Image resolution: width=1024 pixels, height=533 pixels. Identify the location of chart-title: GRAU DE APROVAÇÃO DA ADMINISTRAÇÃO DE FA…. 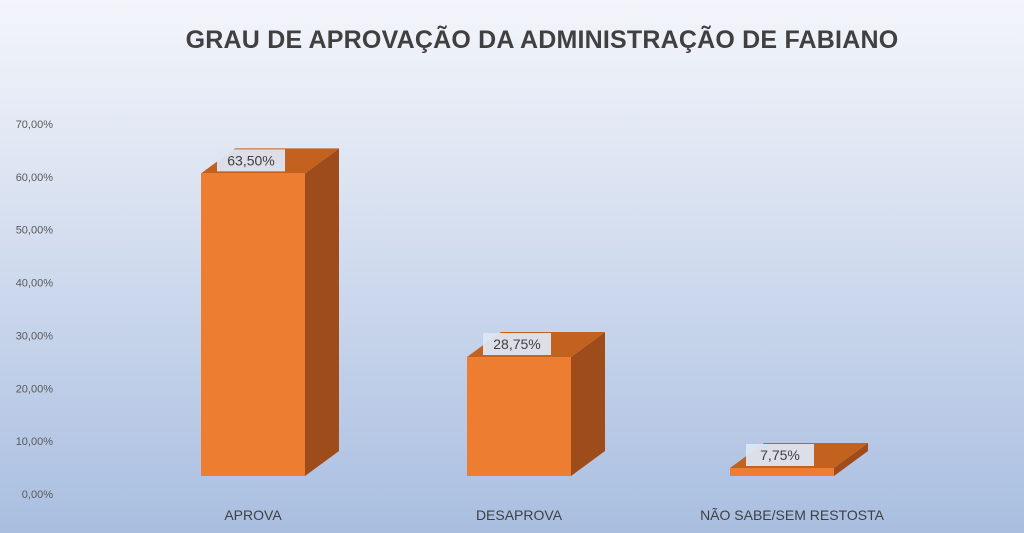
(542, 40).